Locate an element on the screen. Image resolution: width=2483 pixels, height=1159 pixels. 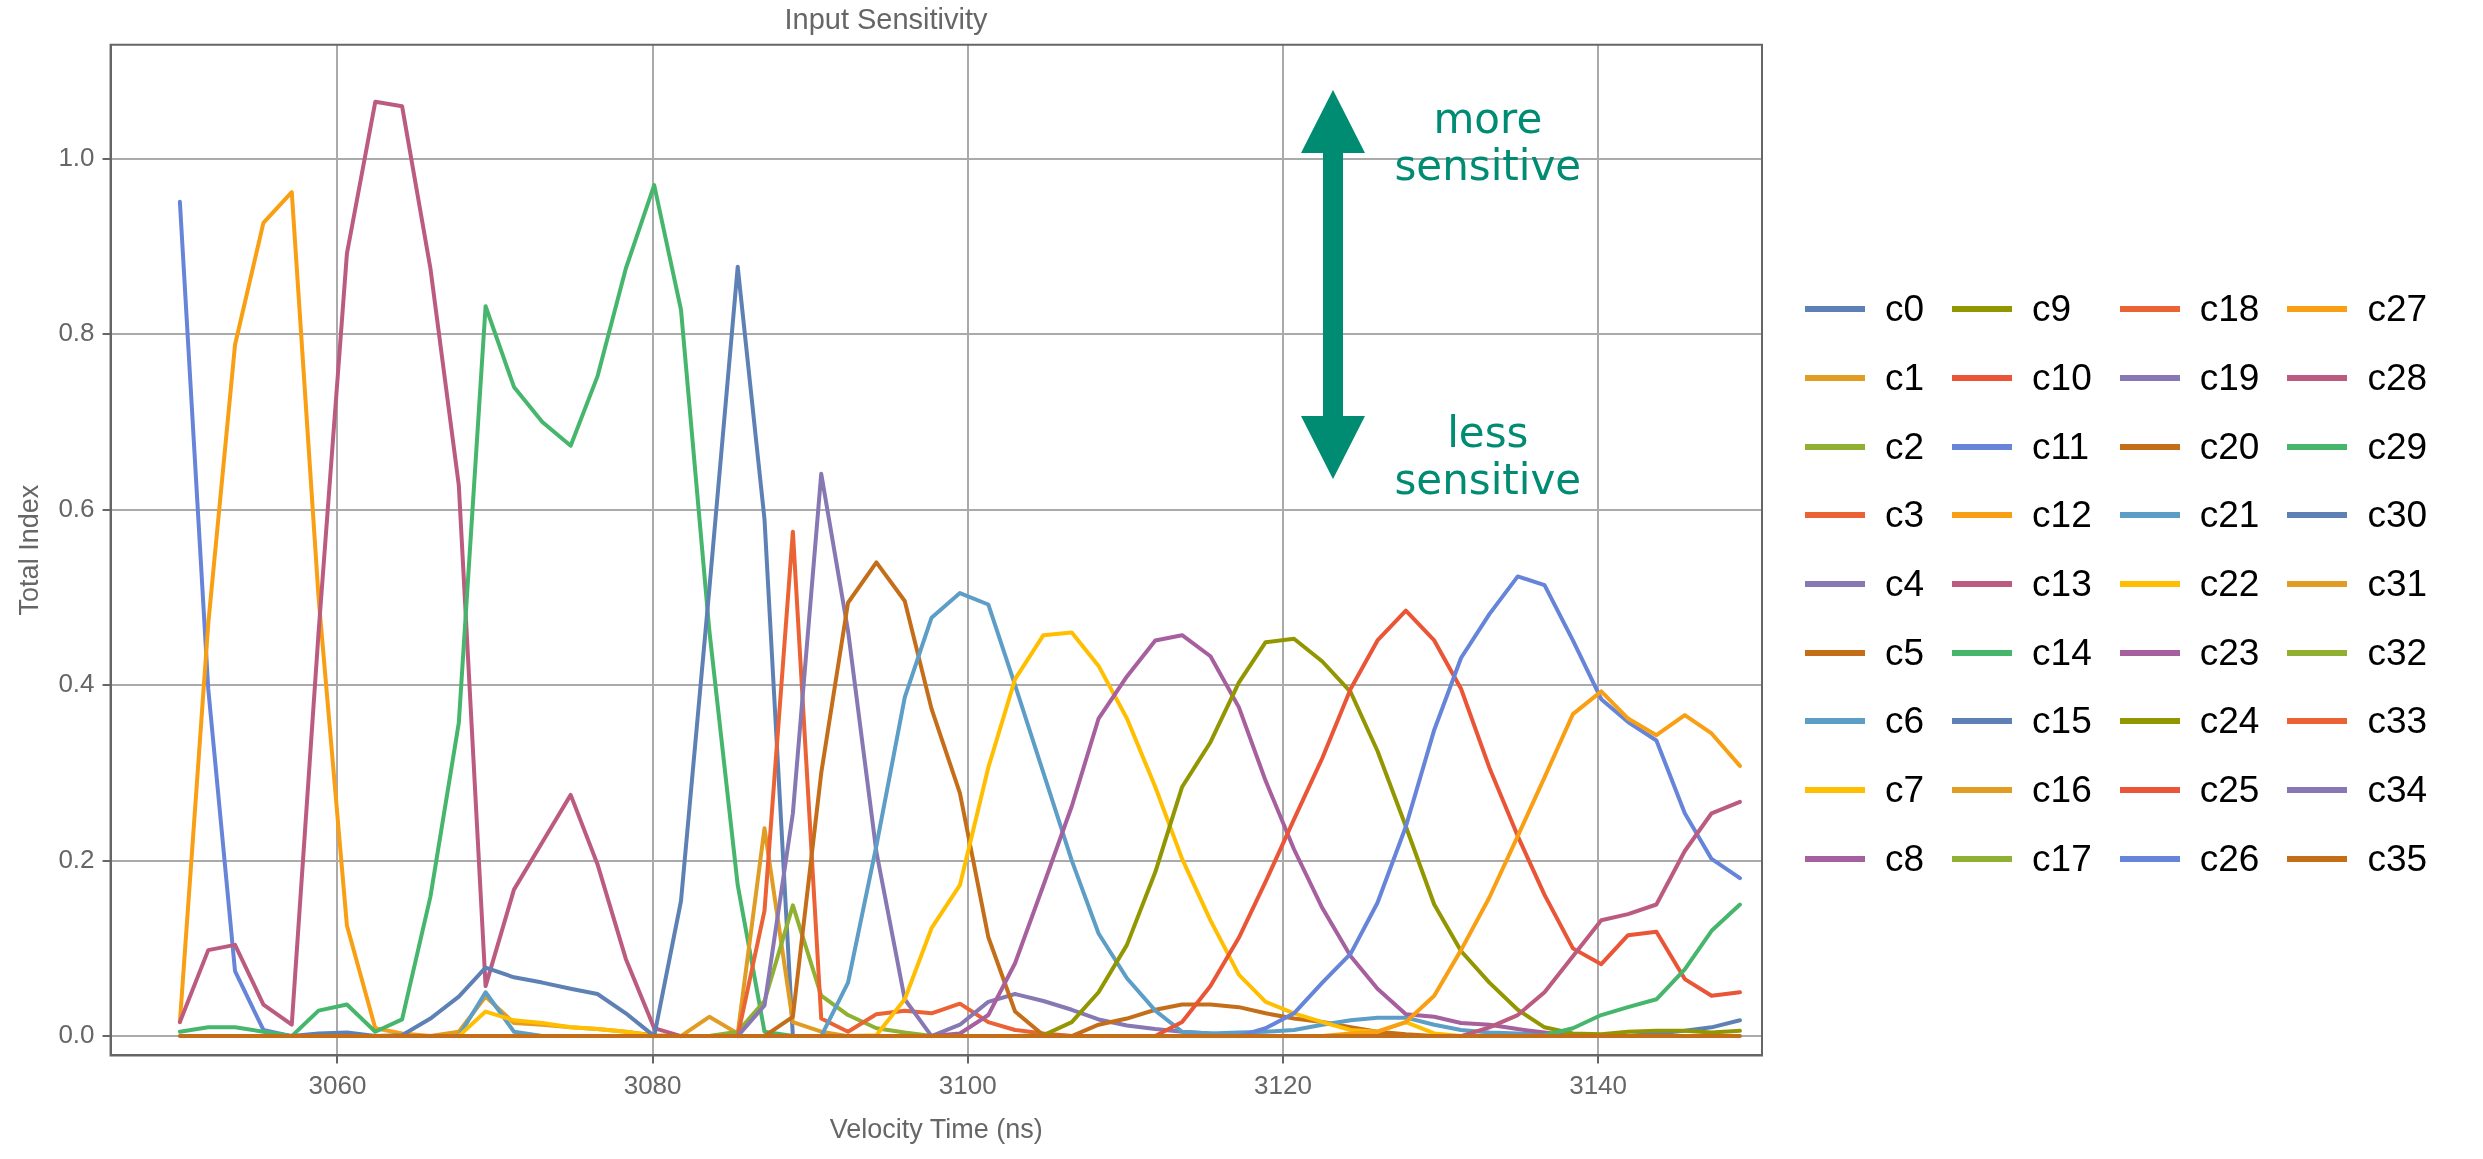
y-tick-label: 0.6 is located at coordinates (76, 507).